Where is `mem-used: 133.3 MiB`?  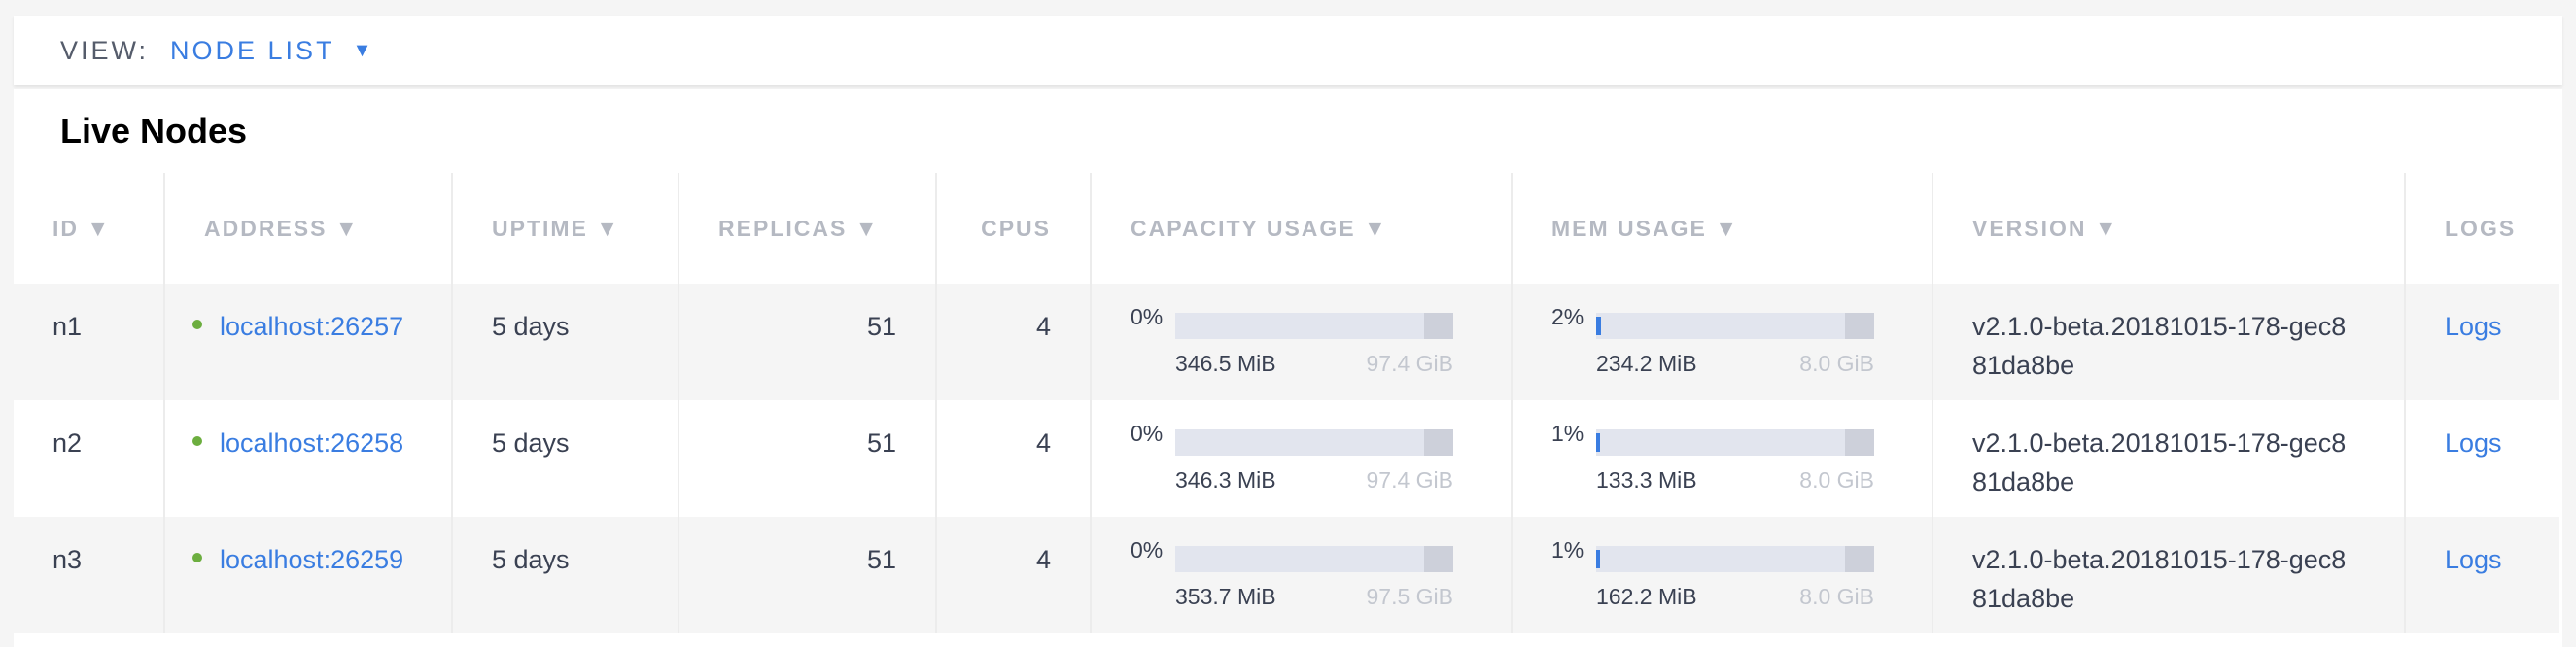 mem-used: 133.3 MiB is located at coordinates (1647, 480).